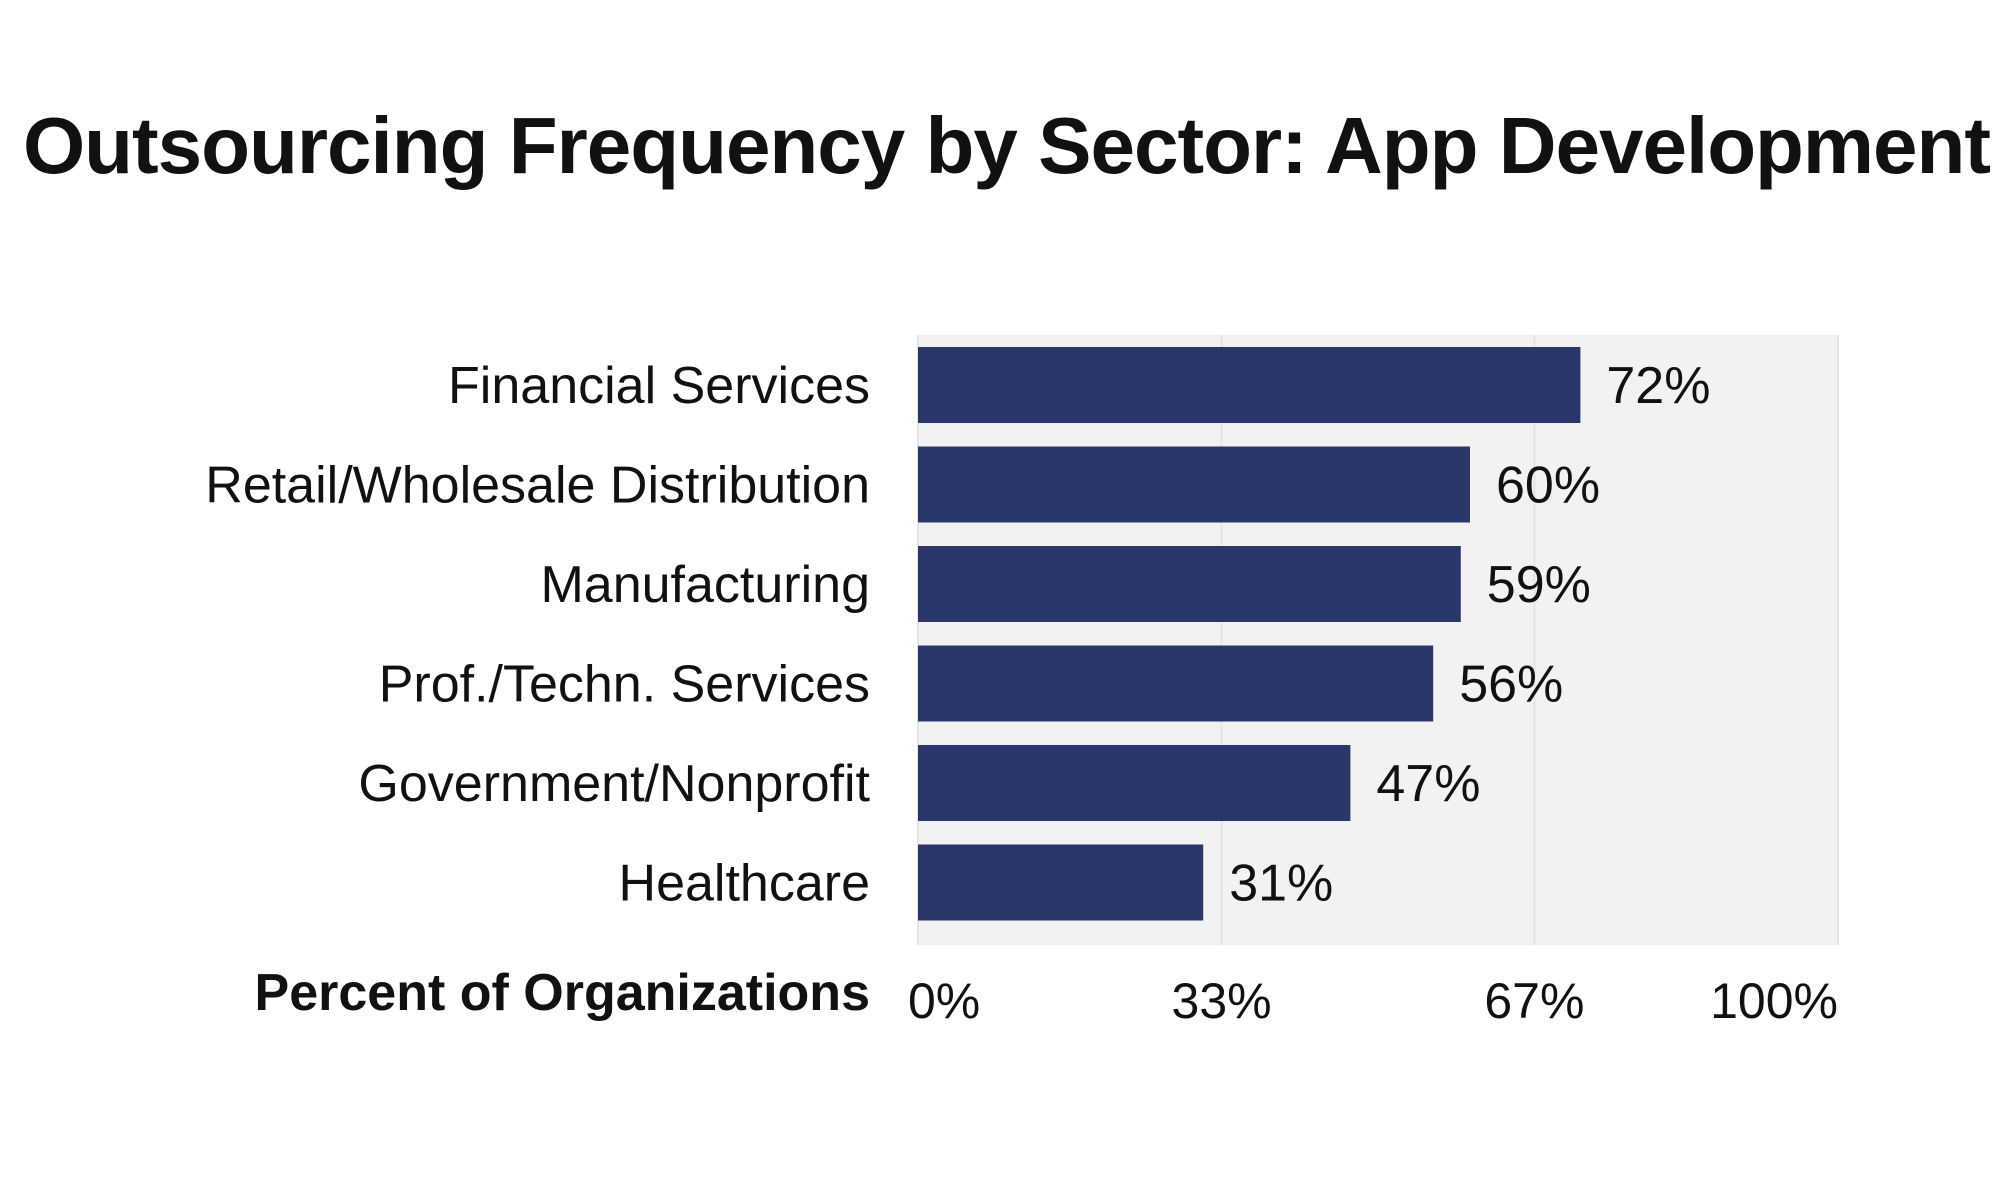  Describe the element at coordinates (1469, 635) in the screenshot. I see `value-labels: 72%60% 59% 56% 47% 31%` at that location.